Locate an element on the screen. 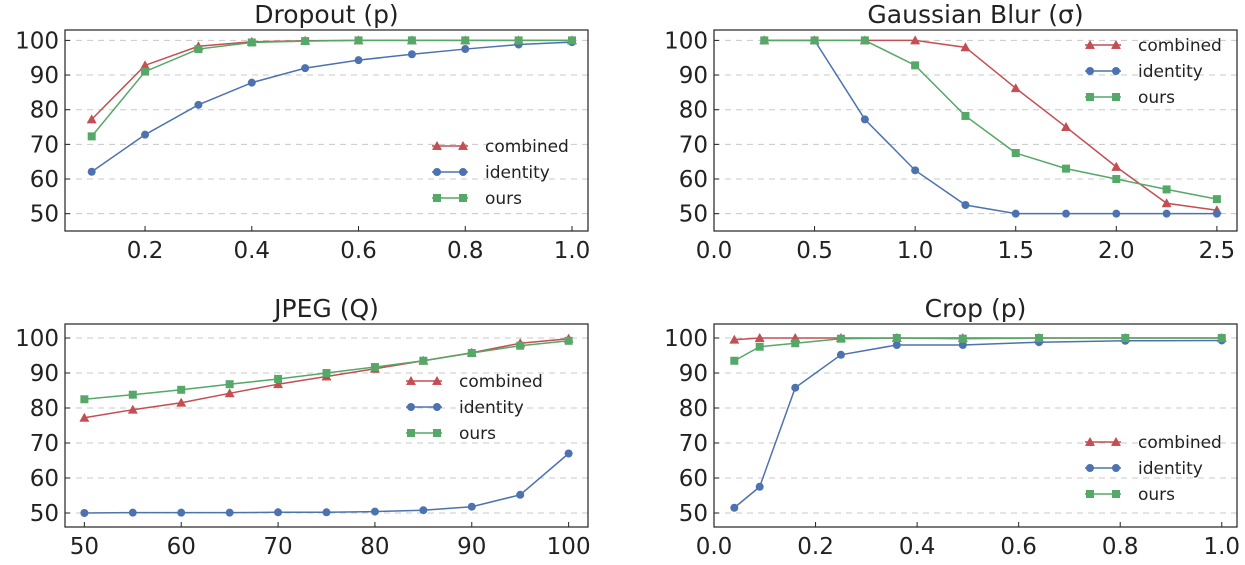 The image size is (1245, 565). series-line-ours is located at coordinates (991, 119).